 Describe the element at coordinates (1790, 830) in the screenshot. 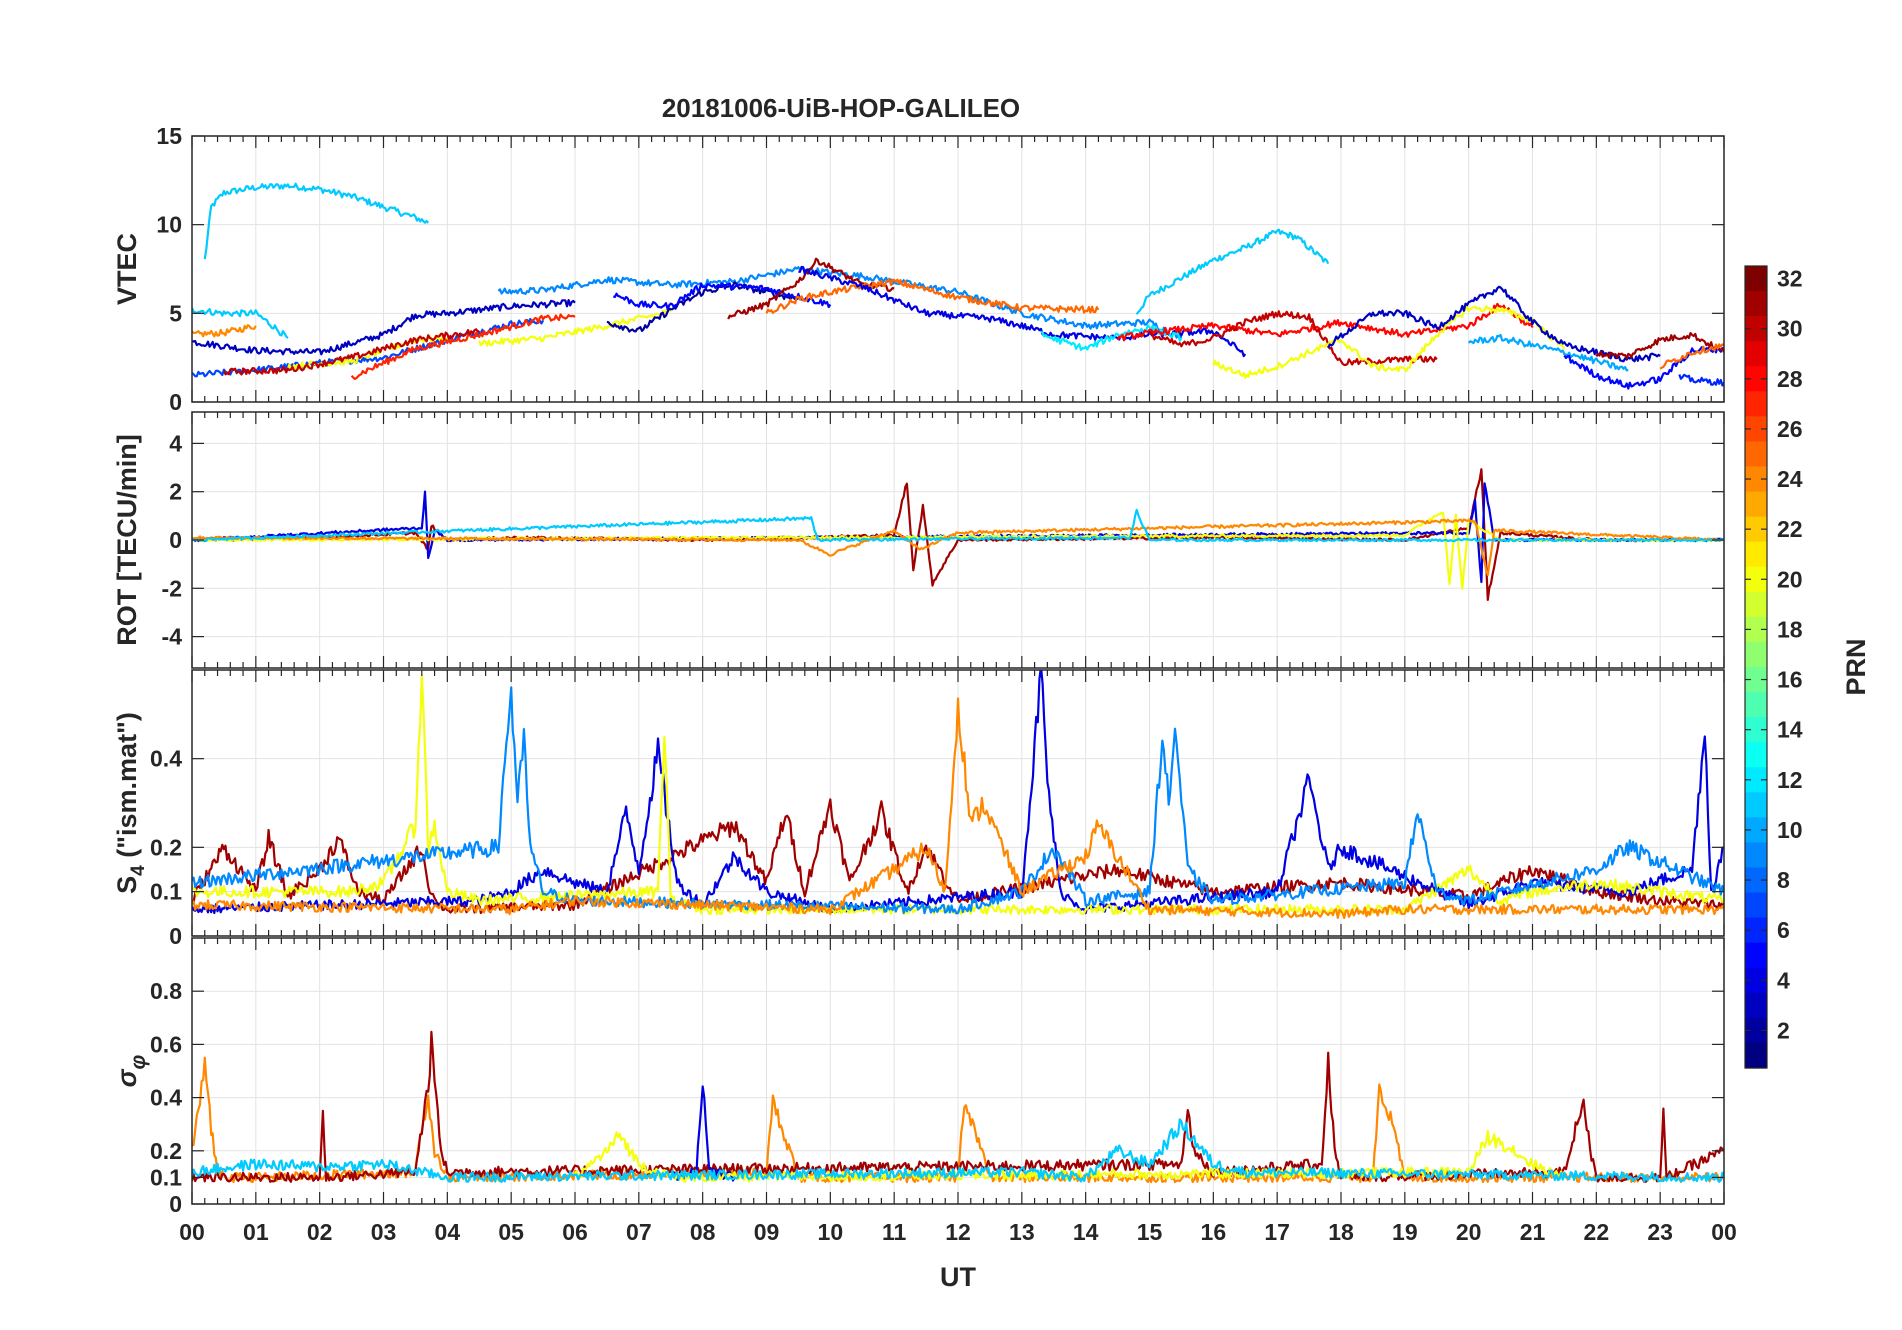

I see `colorbar-tick-label: 10` at that location.